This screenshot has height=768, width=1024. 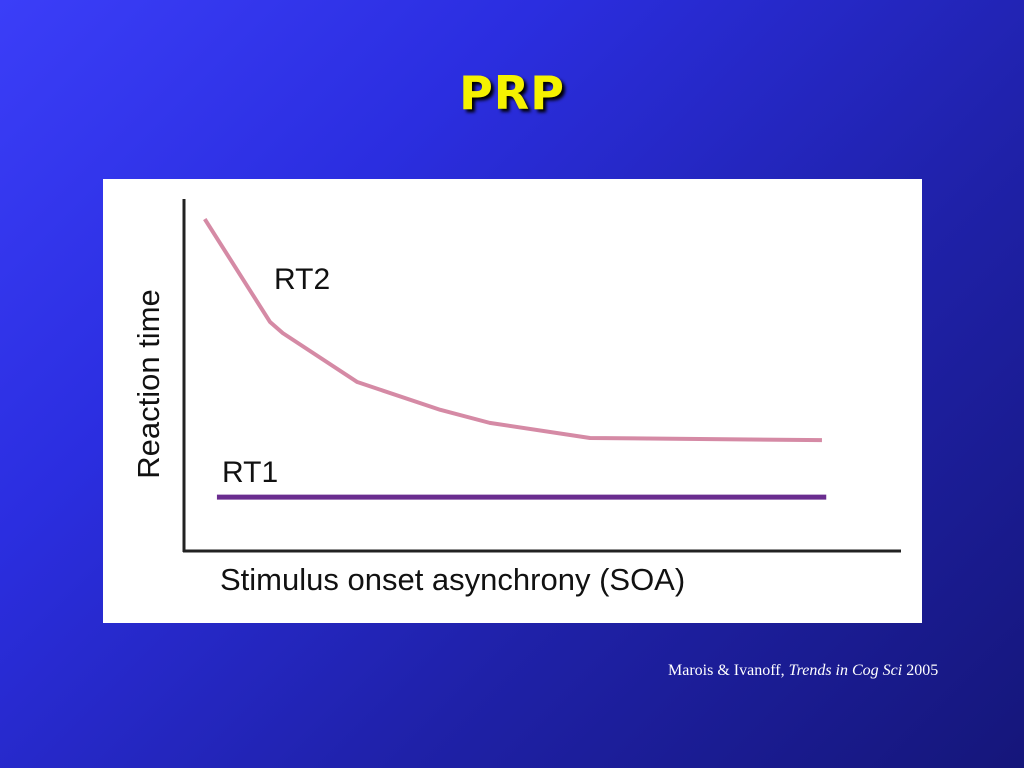 I want to click on series-label-rt2: RT2, so click(x=302, y=279).